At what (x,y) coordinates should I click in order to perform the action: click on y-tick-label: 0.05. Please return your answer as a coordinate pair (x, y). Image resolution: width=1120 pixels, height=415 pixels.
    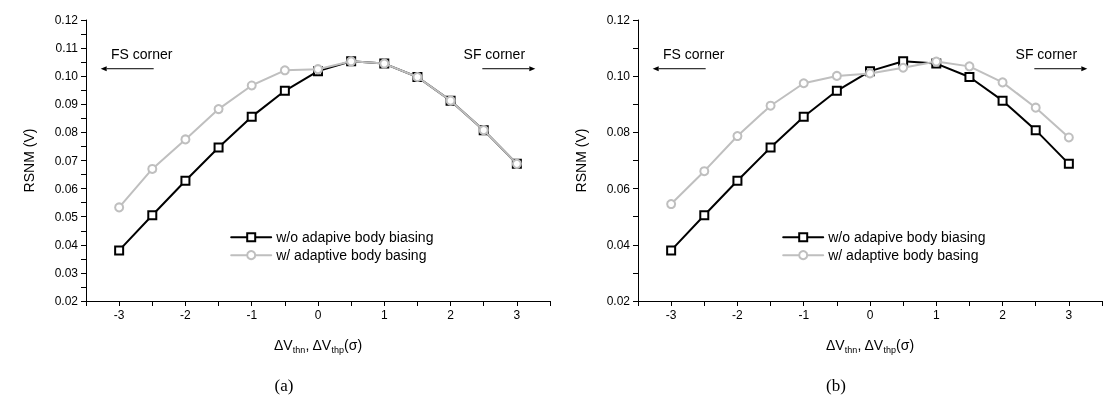
    Looking at the image, I should click on (66, 216).